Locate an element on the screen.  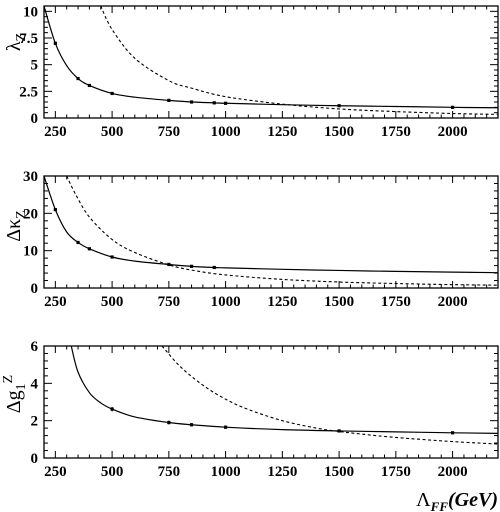
dashed-curve is located at coordinates (329, 395).